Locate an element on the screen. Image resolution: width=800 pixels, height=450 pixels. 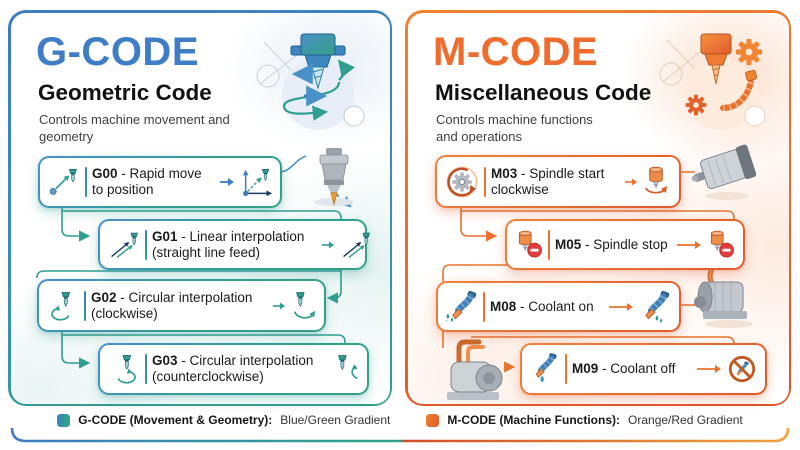
gcode-item-g00: G00 - Rapid move to position is located at coordinates (160, 182).